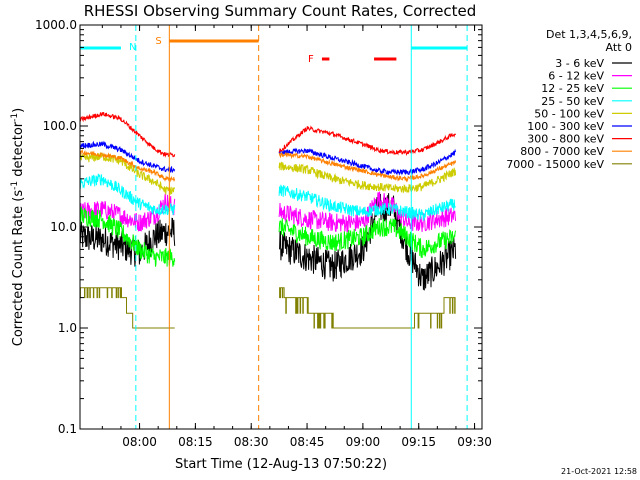  Describe the element at coordinates (63, 227) in the screenshot. I see `y-tick-label-3: 10.0` at that location.